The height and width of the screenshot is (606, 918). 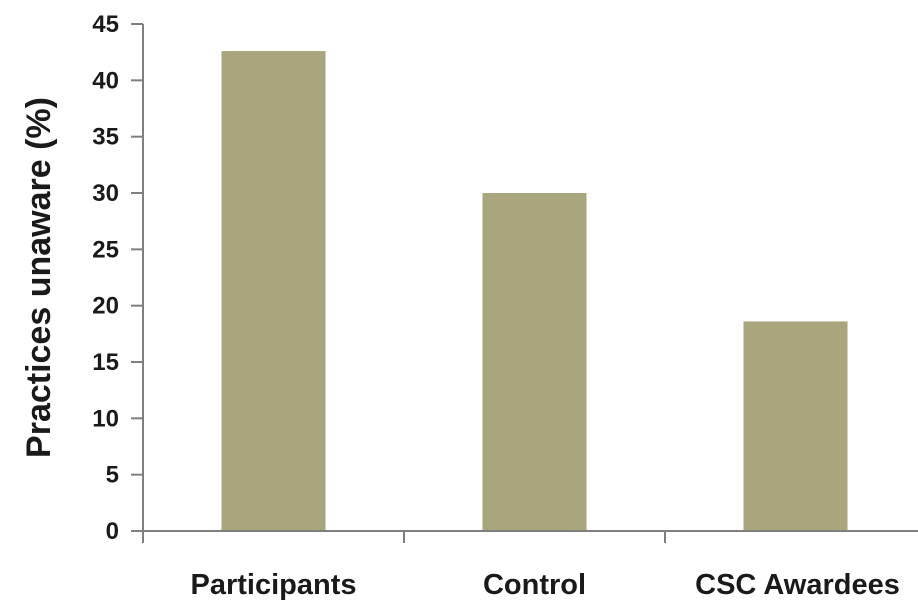 What do you see at coordinates (105, 137) in the screenshot?
I see `y-tick-label: 35` at bounding box center [105, 137].